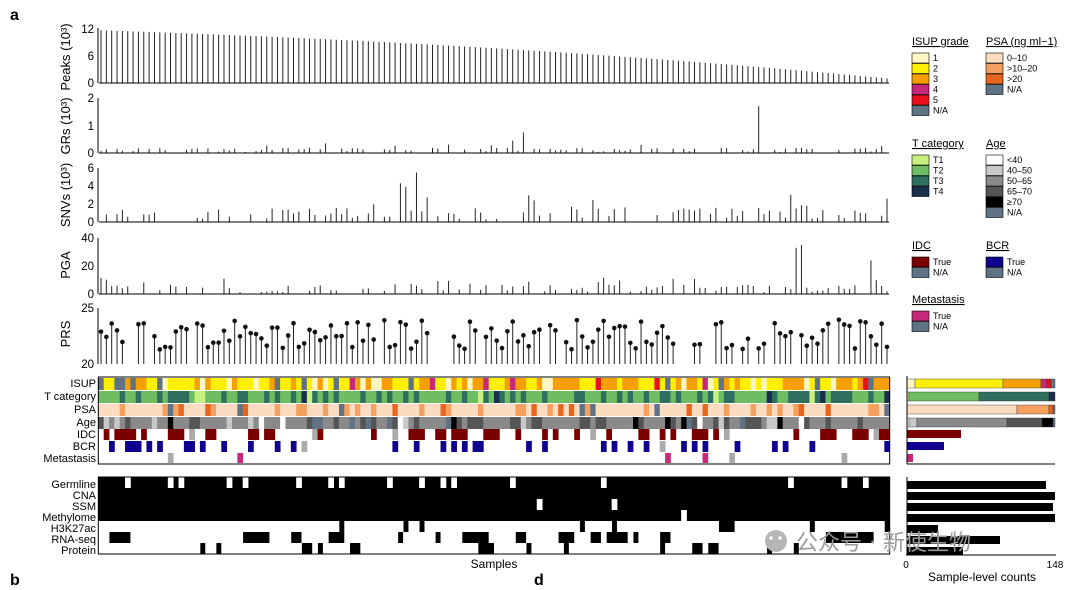 This screenshot has height=590, width=1080. I want to click on heat-row-isup, so click(494, 384).